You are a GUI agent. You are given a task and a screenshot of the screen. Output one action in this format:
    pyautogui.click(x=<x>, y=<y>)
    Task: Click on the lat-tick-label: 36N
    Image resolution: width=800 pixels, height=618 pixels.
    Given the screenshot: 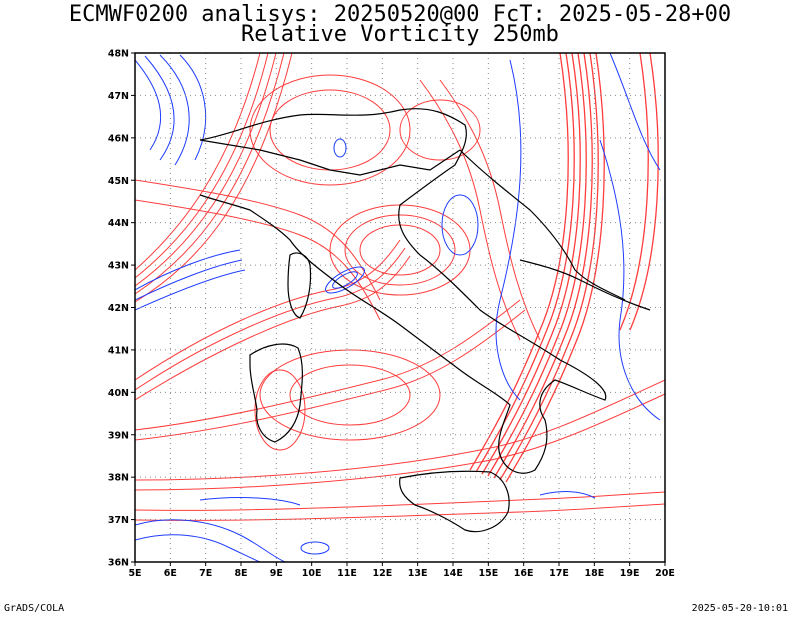 What is the action you would take?
    pyautogui.click(x=118, y=563)
    